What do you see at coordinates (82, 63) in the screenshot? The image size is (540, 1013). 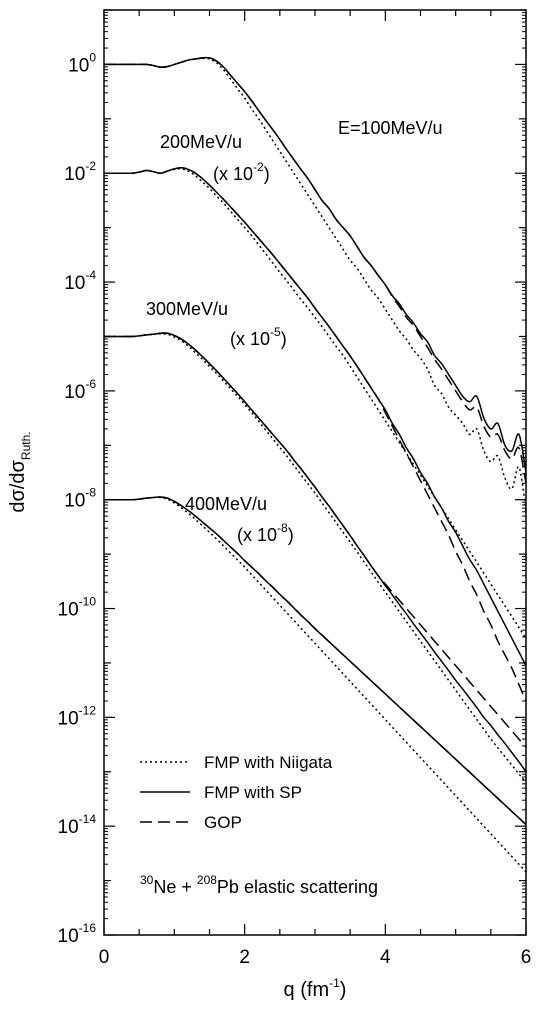 I see `y-tick-label: 10⁰` at bounding box center [82, 63].